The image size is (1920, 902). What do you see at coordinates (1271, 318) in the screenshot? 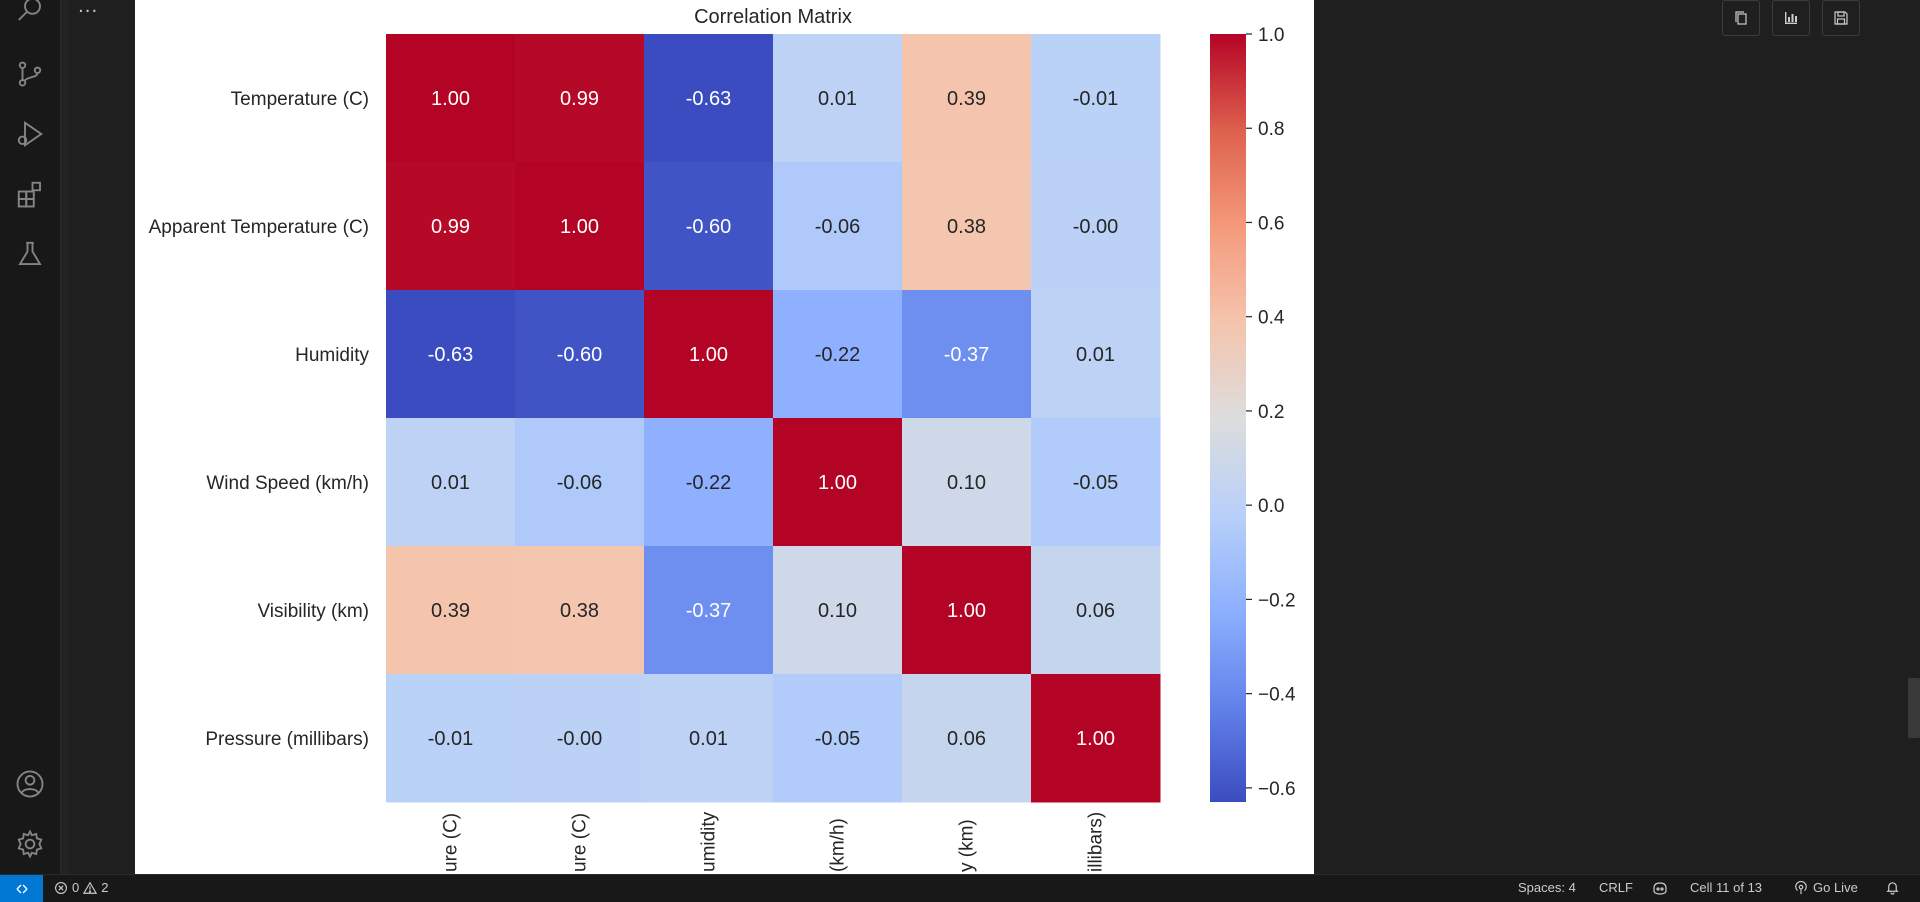
I see `colorbar-tick-label: 0.4` at bounding box center [1271, 318].